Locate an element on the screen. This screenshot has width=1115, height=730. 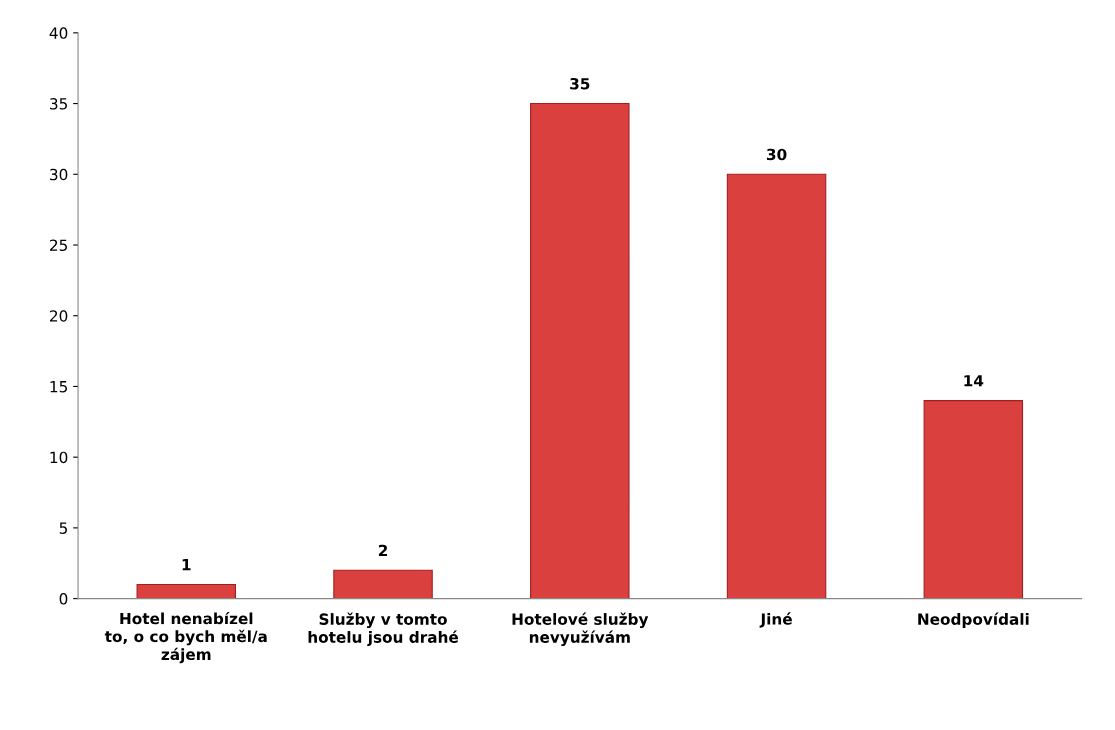
y-tick-label: 40 is located at coordinates (58, 33).